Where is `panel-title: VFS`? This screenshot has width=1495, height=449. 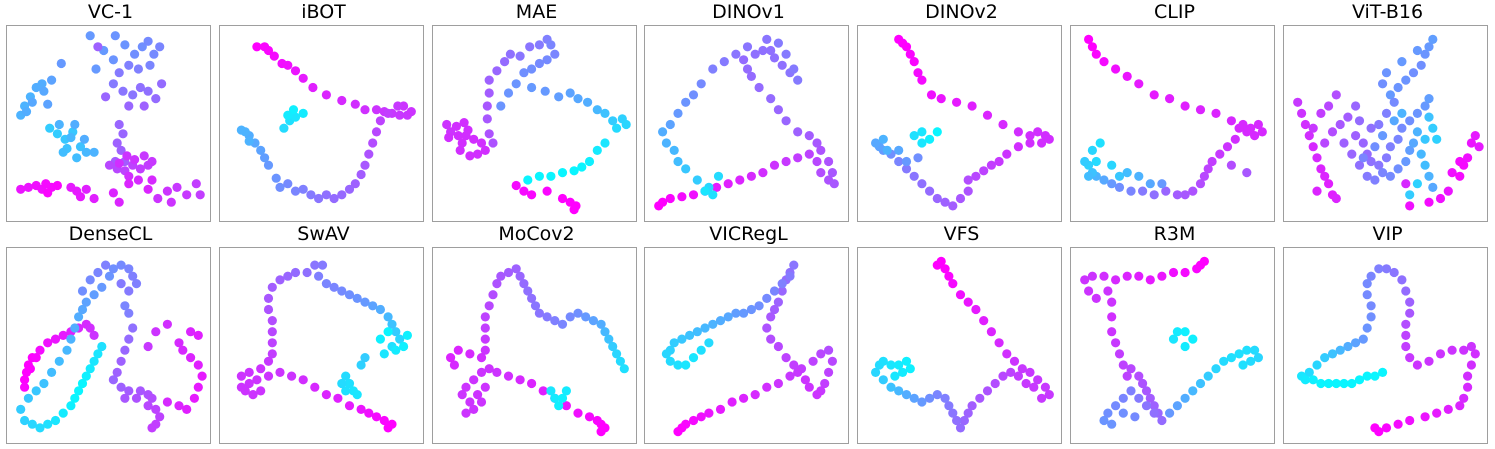
panel-title: VFS is located at coordinates (961, 234).